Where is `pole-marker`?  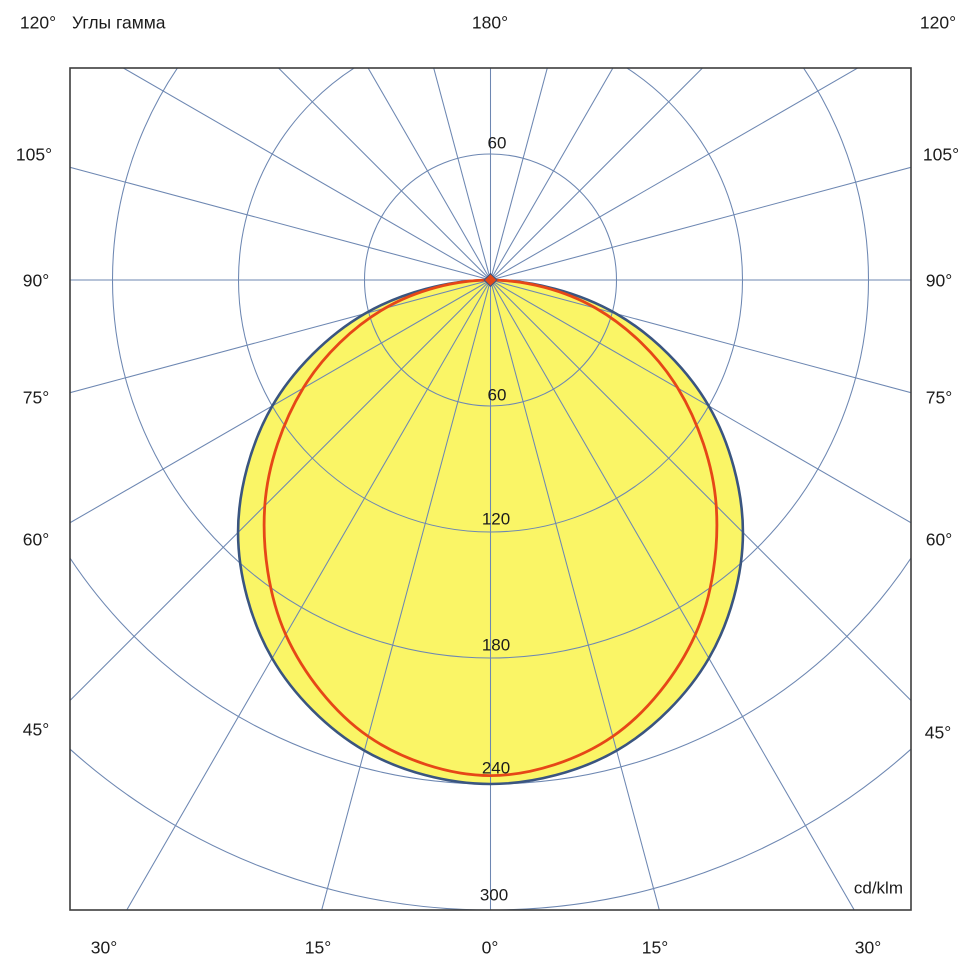 pole-marker is located at coordinates (490, 280).